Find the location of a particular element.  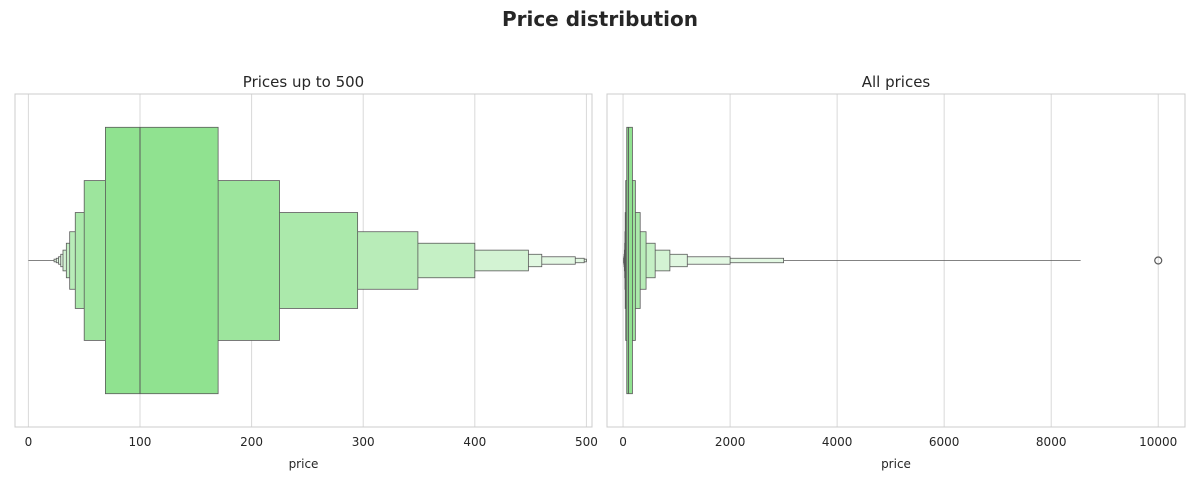

left-x-tick-label: 0 is located at coordinates (29, 442).